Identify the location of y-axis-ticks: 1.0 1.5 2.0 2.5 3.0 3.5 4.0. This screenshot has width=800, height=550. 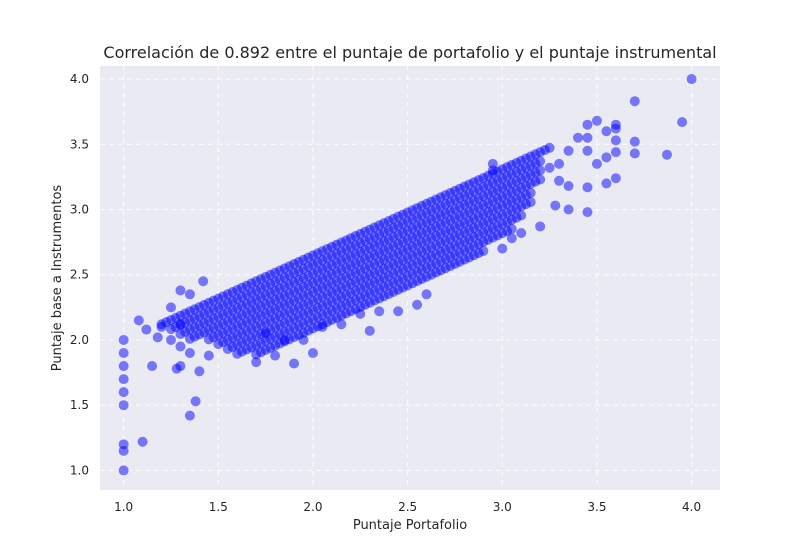
(79, 274).